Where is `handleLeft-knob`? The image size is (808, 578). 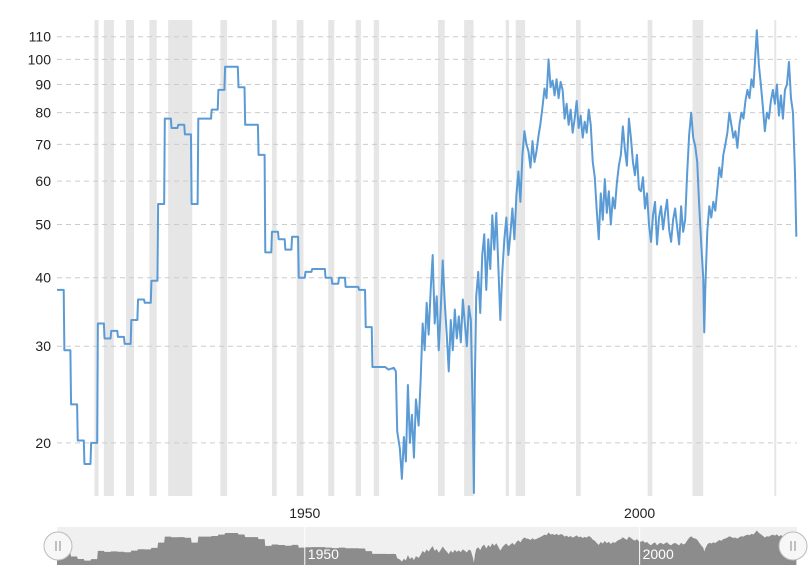
handleLeft-knob is located at coordinates (58, 546).